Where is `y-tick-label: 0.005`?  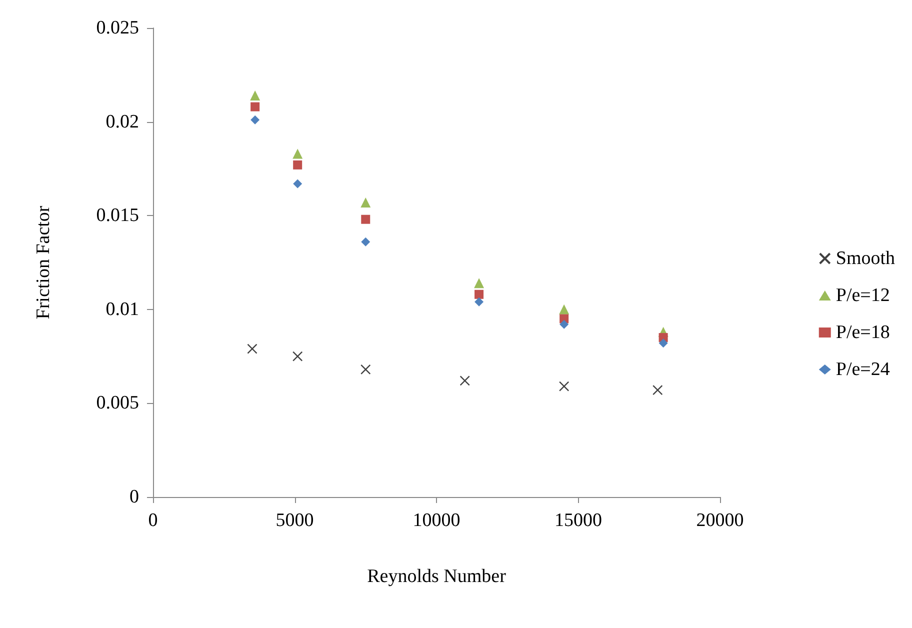
y-tick-label: 0.005 is located at coordinates (117, 403).